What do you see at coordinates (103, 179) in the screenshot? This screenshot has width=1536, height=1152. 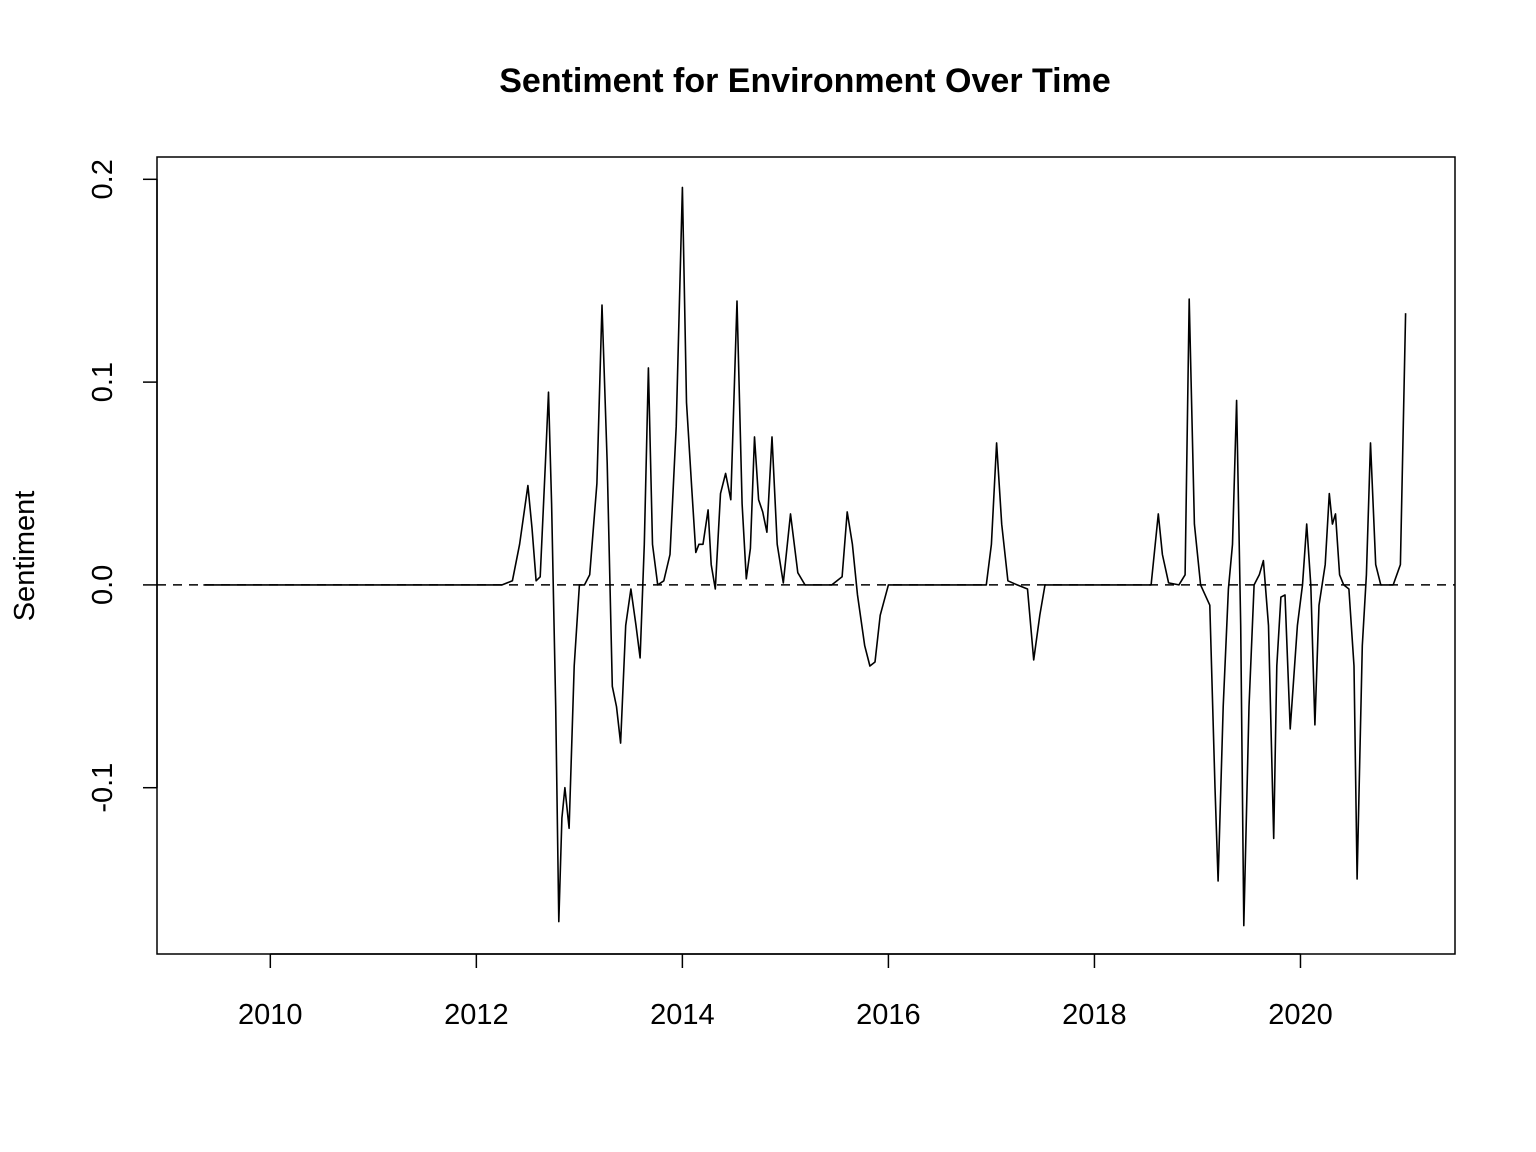 I see `y-tick-label: 0.2` at bounding box center [103, 179].